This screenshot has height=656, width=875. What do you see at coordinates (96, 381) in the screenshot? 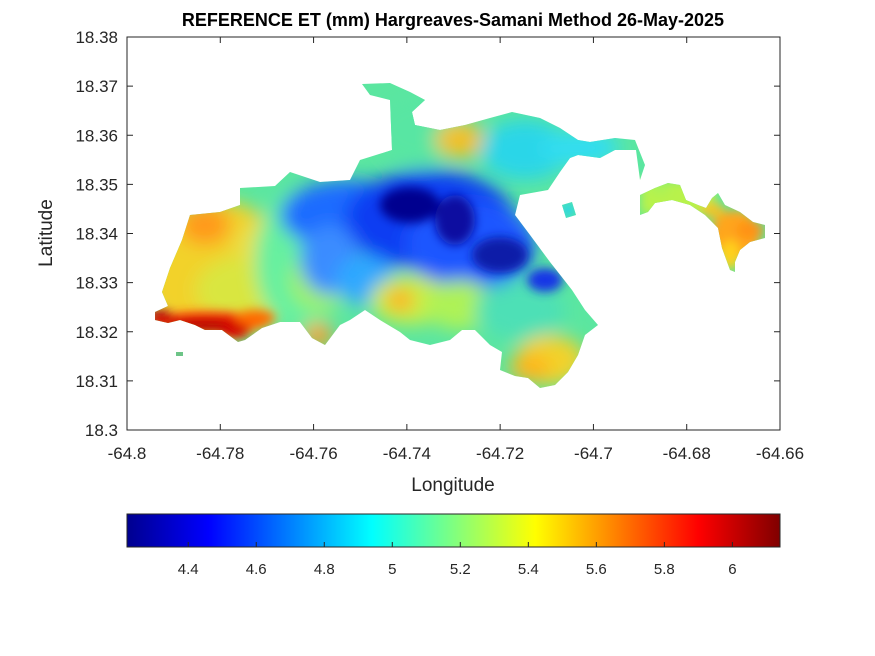
I see `y-tick-label: 18.31` at bounding box center [96, 381].